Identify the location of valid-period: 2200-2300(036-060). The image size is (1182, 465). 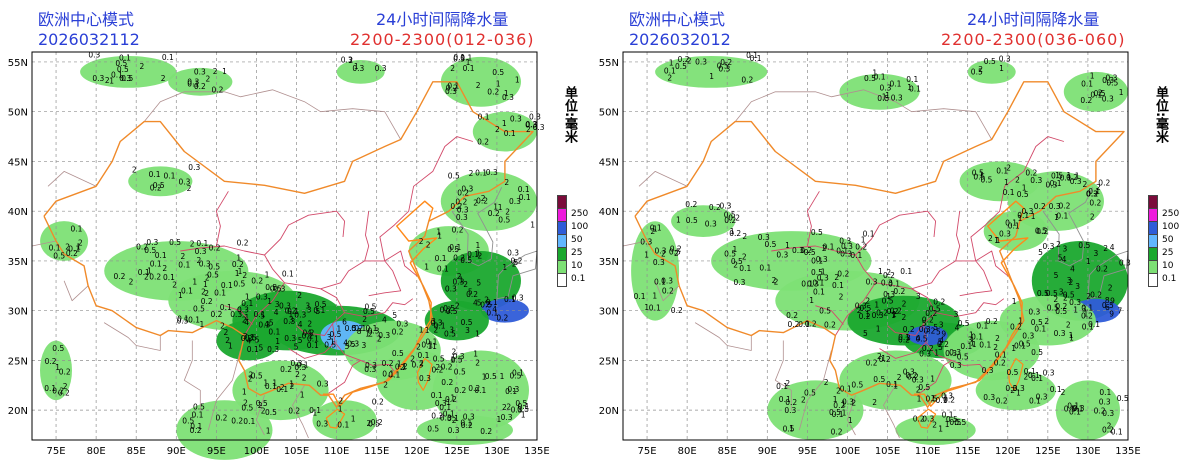
(1033, 39).